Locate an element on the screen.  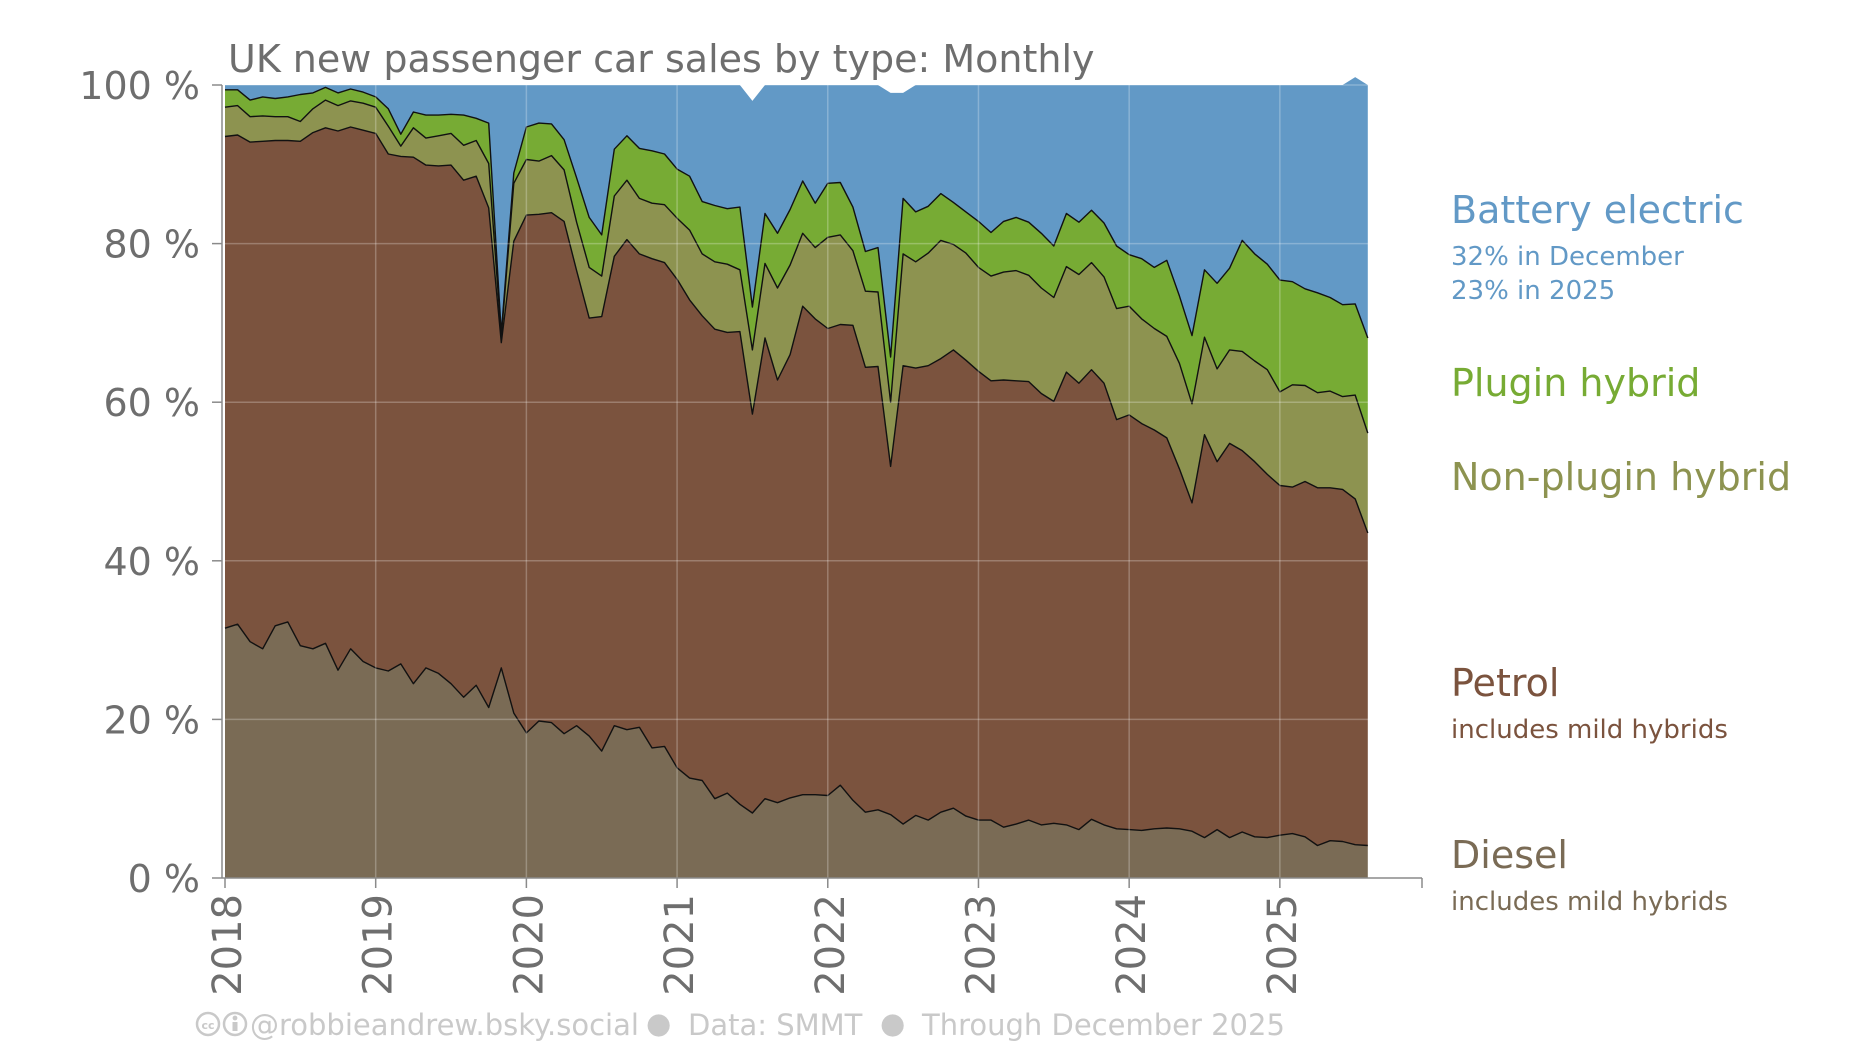
x-tick-label: 2024 is located at coordinates (1132, 945).